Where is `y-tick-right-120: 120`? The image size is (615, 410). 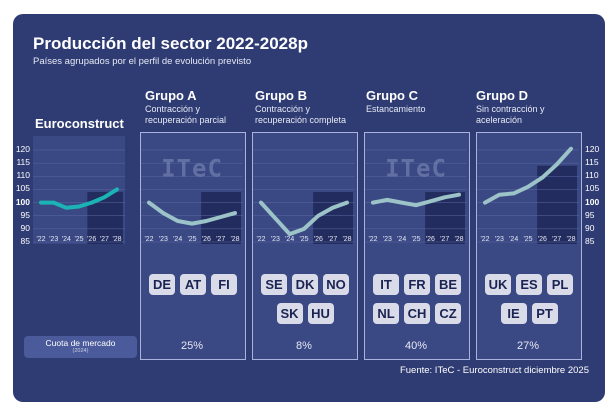
y-tick-right-120: 120 is located at coordinates (592, 149).